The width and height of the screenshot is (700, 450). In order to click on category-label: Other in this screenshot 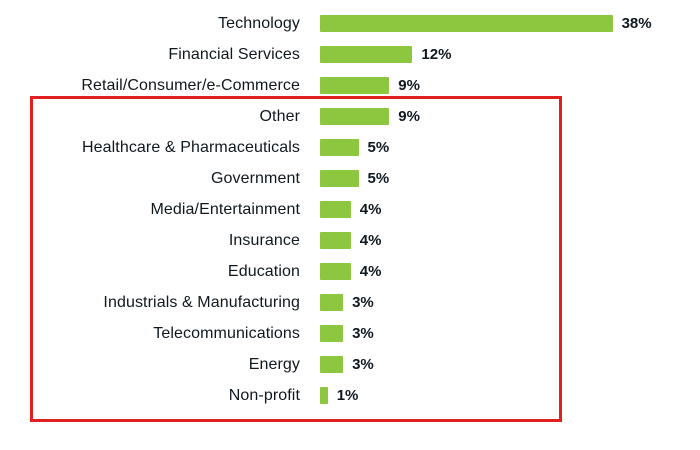, I will do `click(279, 116)`.